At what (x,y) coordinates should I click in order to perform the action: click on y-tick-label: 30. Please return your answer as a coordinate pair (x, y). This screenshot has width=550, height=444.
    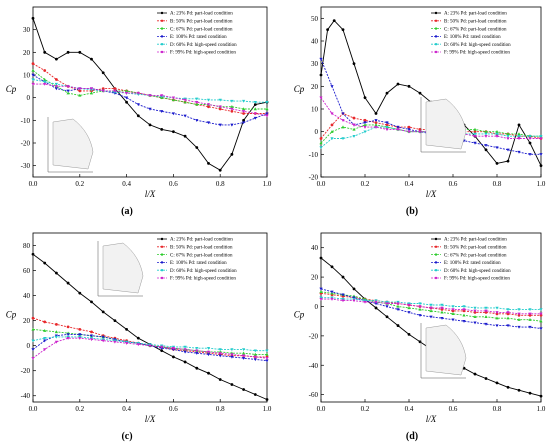
    Looking at the image, I should click on (315, 64).